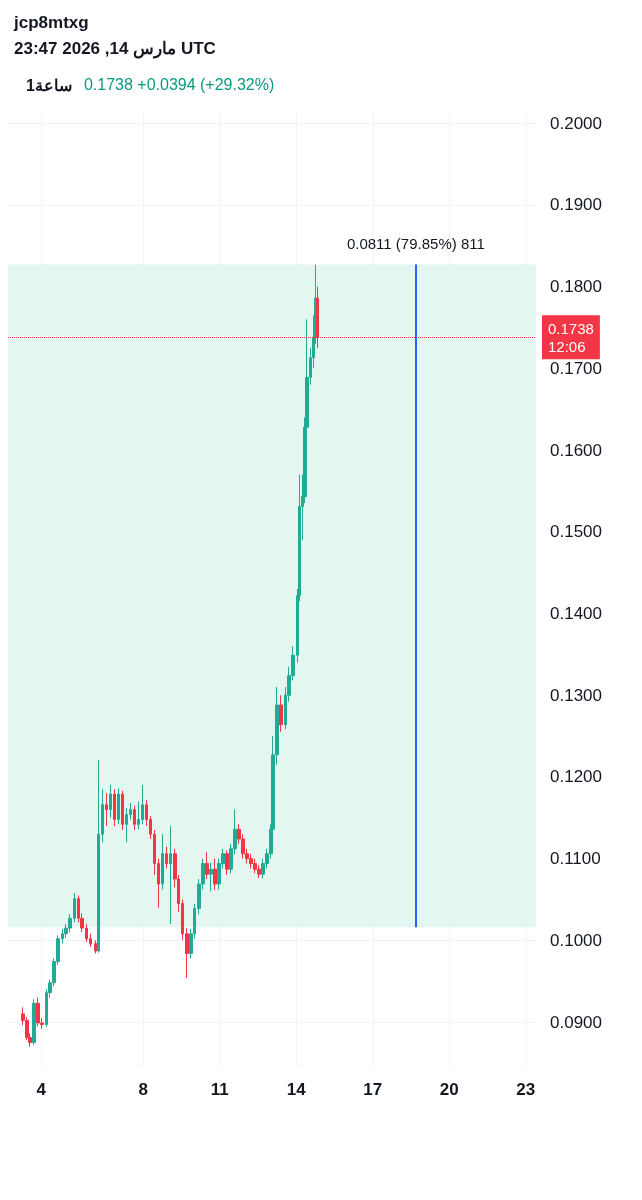 The height and width of the screenshot is (1200, 642). What do you see at coordinates (576, 368) in the screenshot?
I see `y-tick-label: 0.1700` at bounding box center [576, 368].